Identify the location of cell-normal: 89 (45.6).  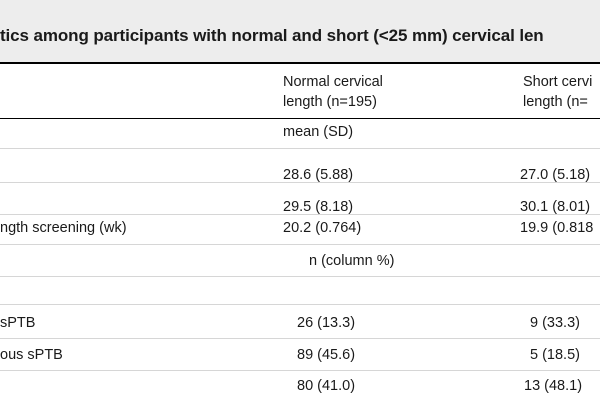
(326, 355).